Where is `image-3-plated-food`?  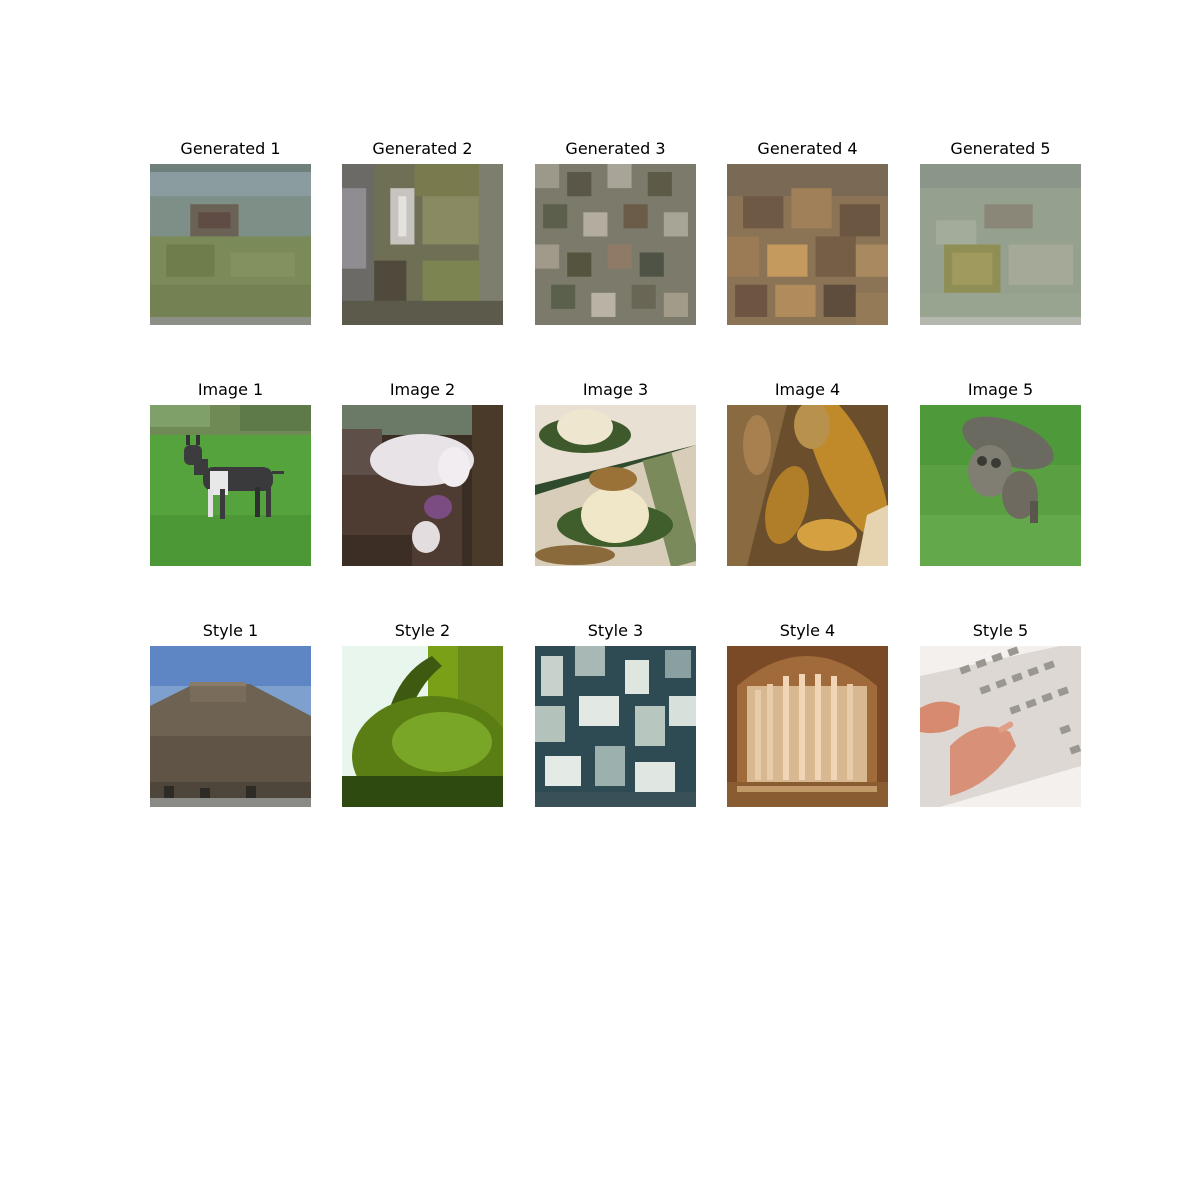
image-3-plated-food is located at coordinates (615, 485).